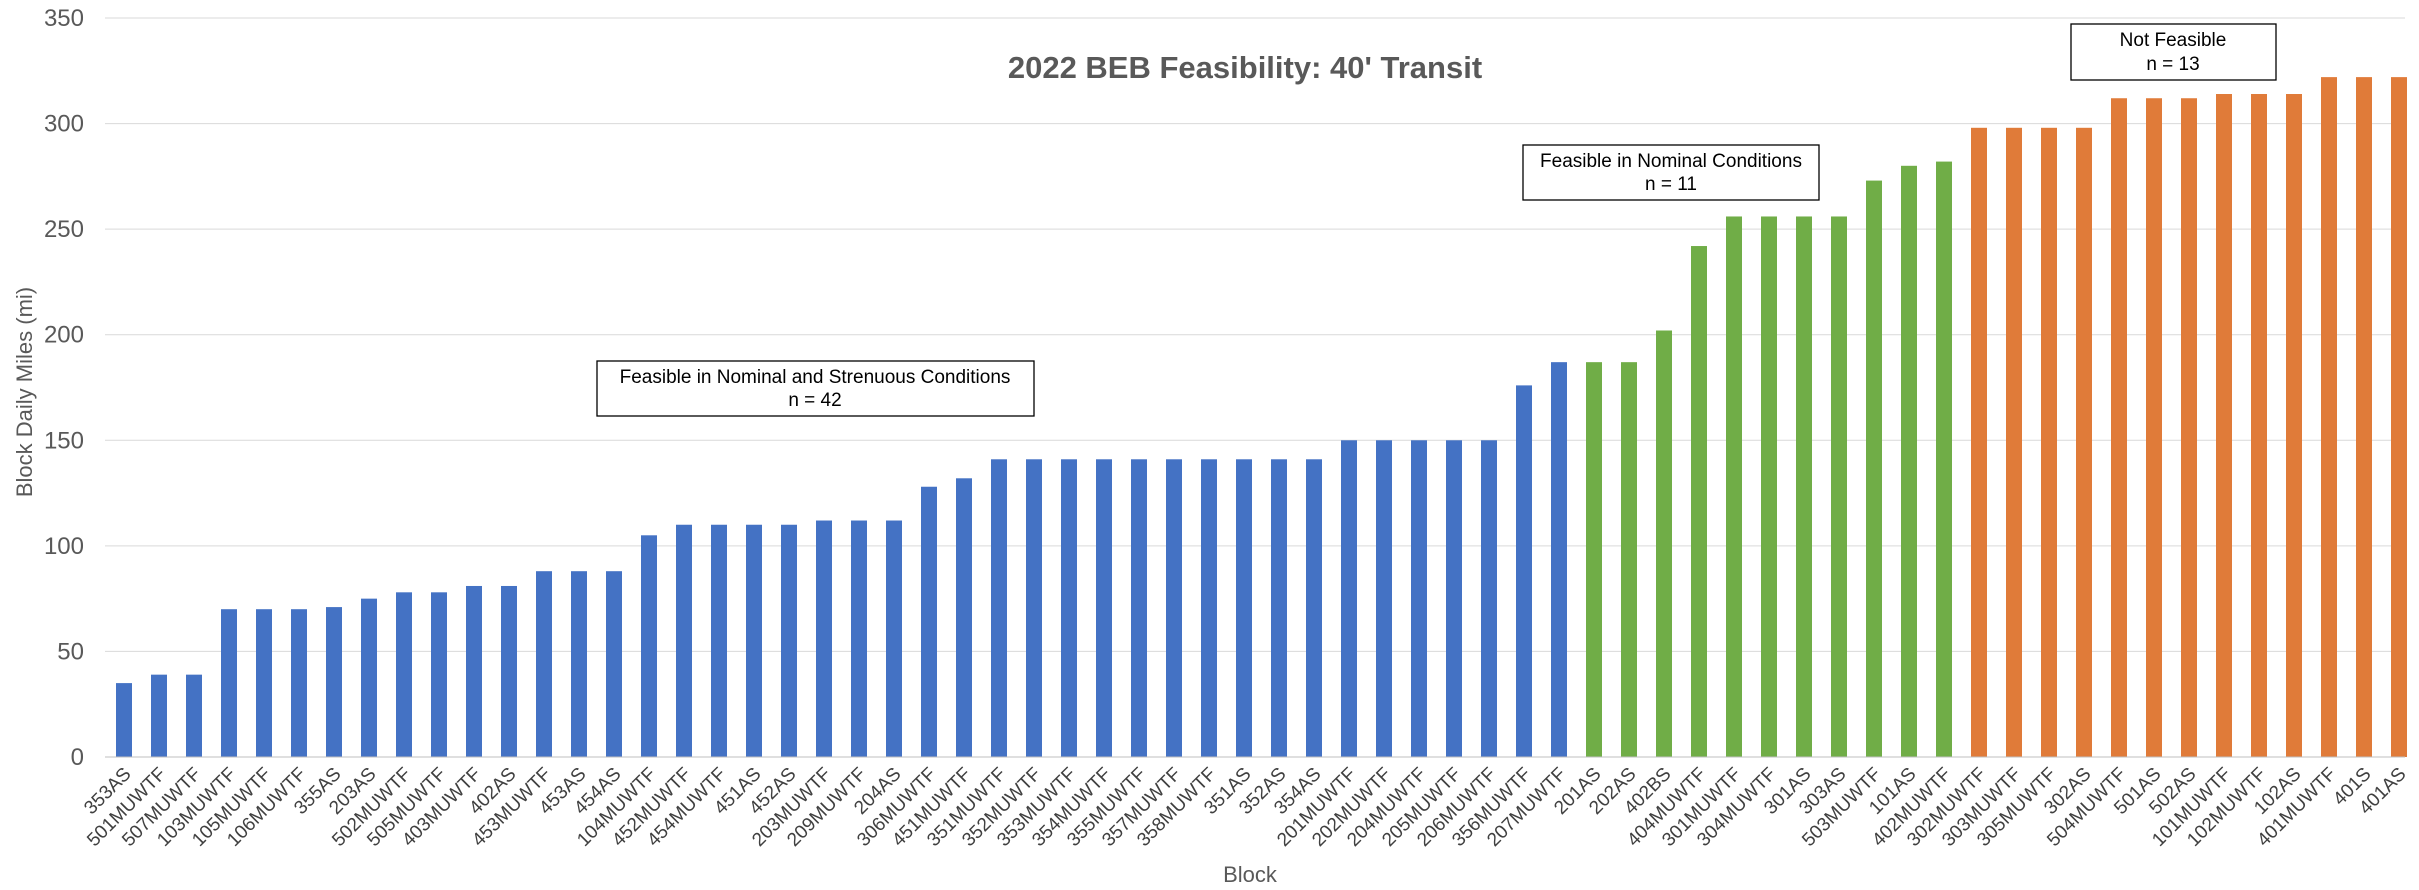  What do you see at coordinates (1839, 486) in the screenshot?
I see `bar-303as` at bounding box center [1839, 486].